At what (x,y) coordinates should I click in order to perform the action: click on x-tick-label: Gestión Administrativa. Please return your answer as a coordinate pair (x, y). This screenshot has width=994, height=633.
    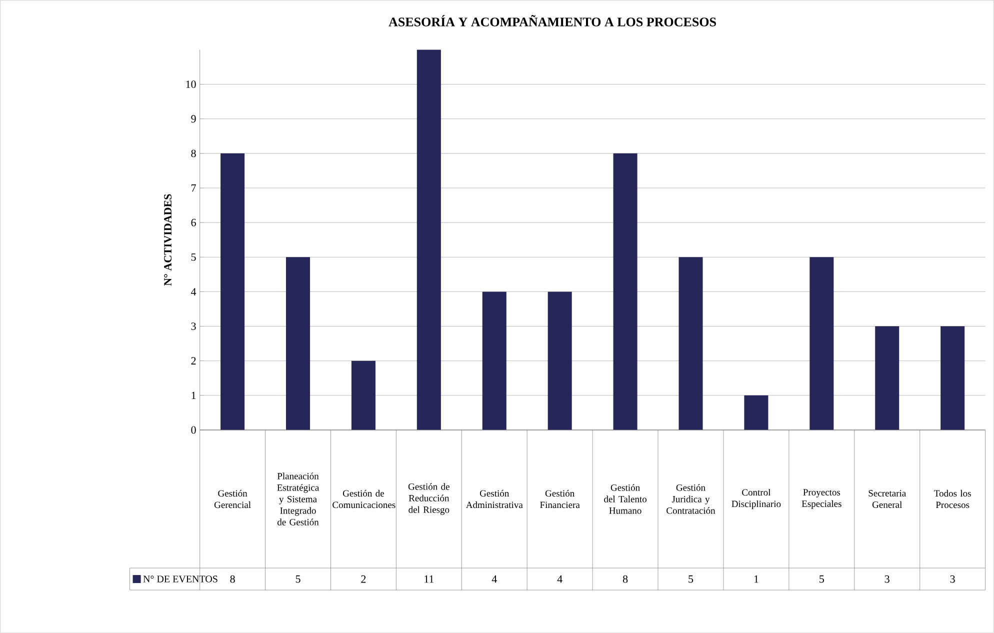
    Looking at the image, I should click on (494, 499).